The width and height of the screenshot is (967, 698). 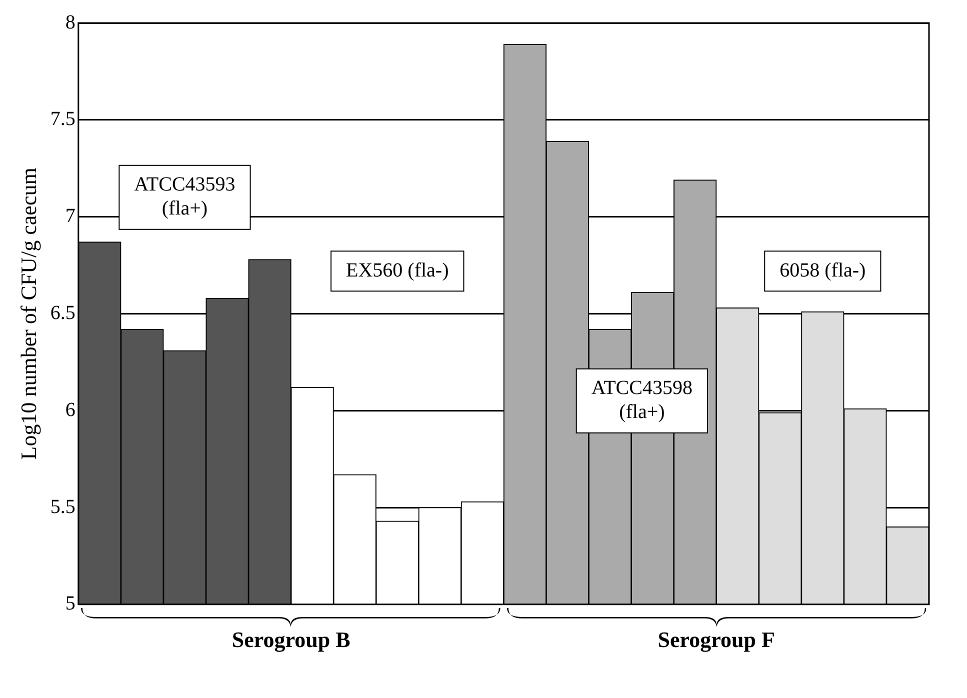 I want to click on annotation: EX560 (fla-), so click(x=397, y=270).